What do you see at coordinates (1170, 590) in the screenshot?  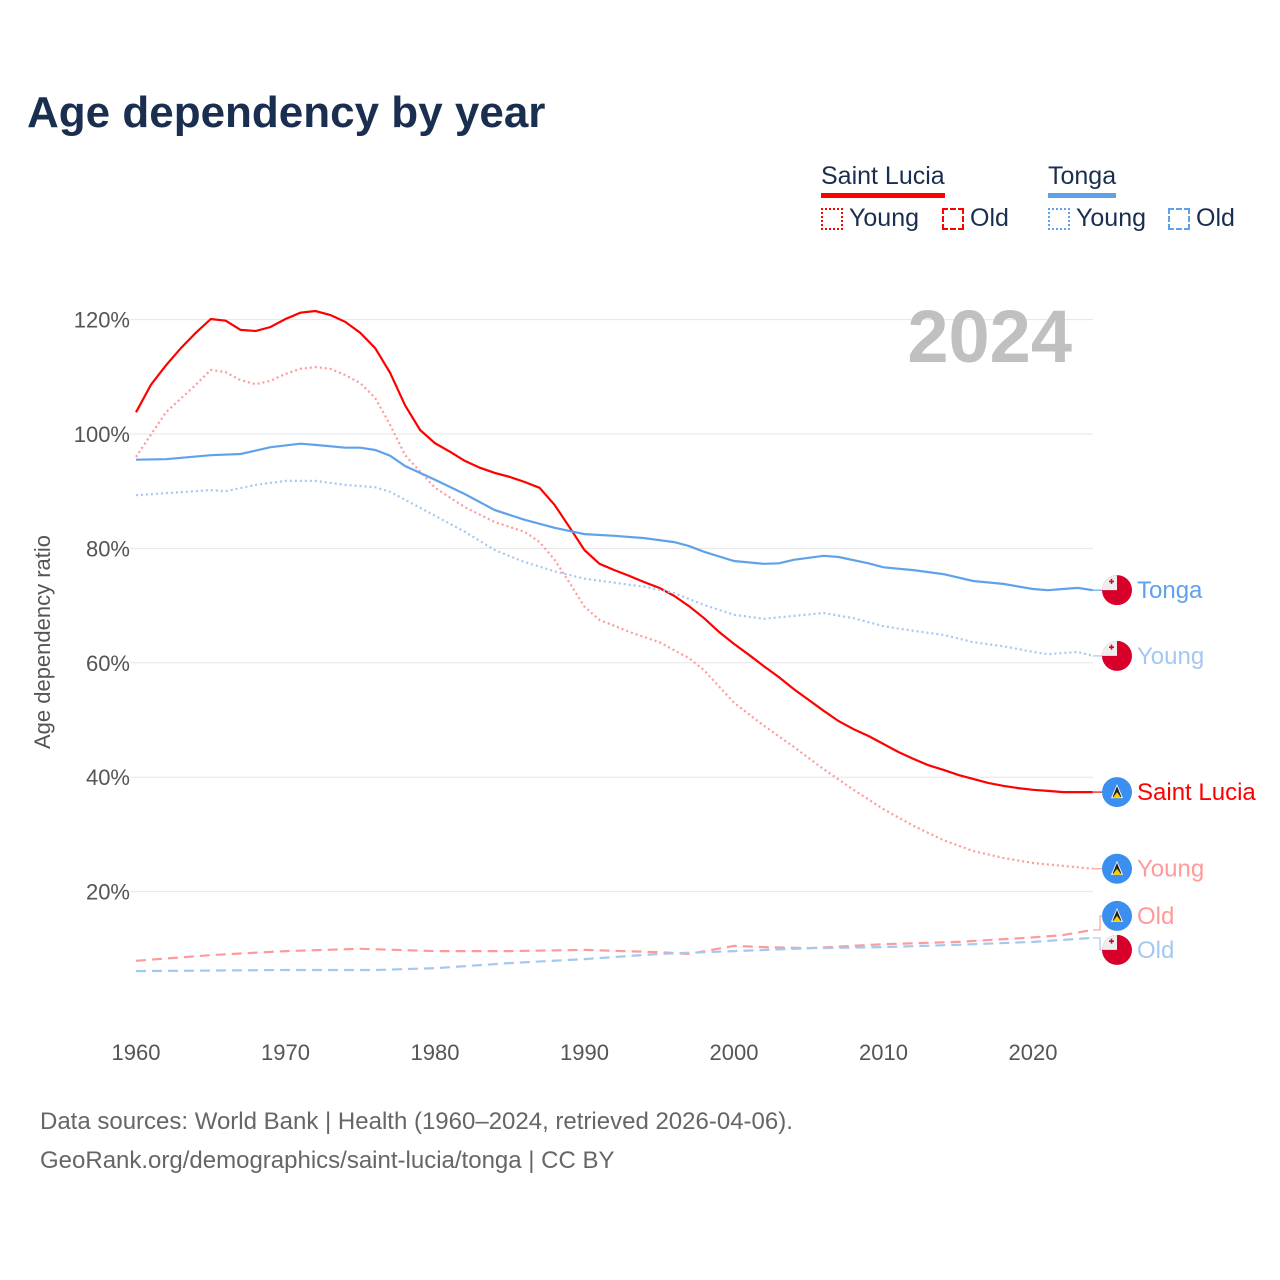 I see `series-end-label: Tonga` at bounding box center [1170, 590].